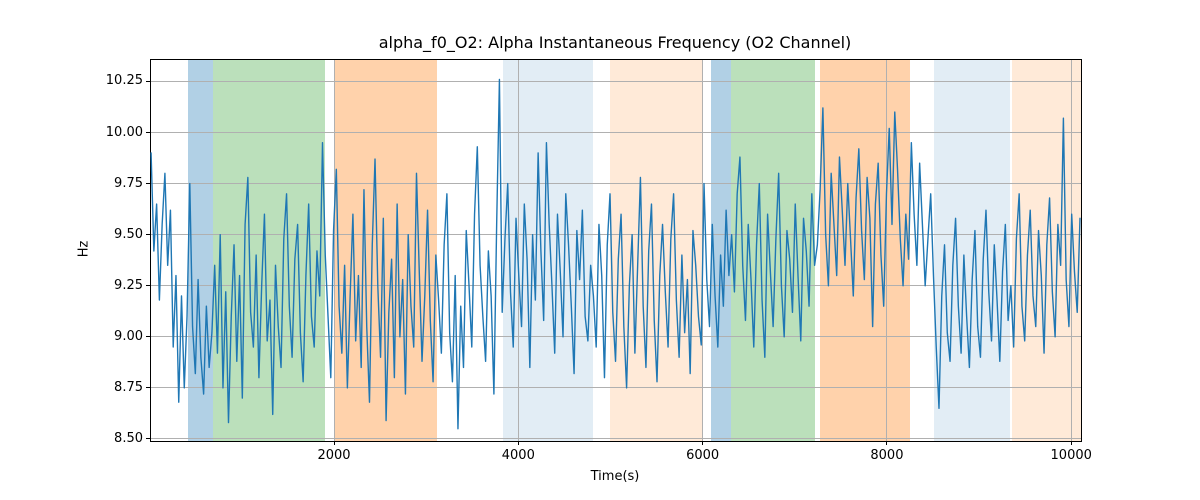  Describe the element at coordinates (773, 250) in the screenshot. I see `highlight-band-green` at that location.